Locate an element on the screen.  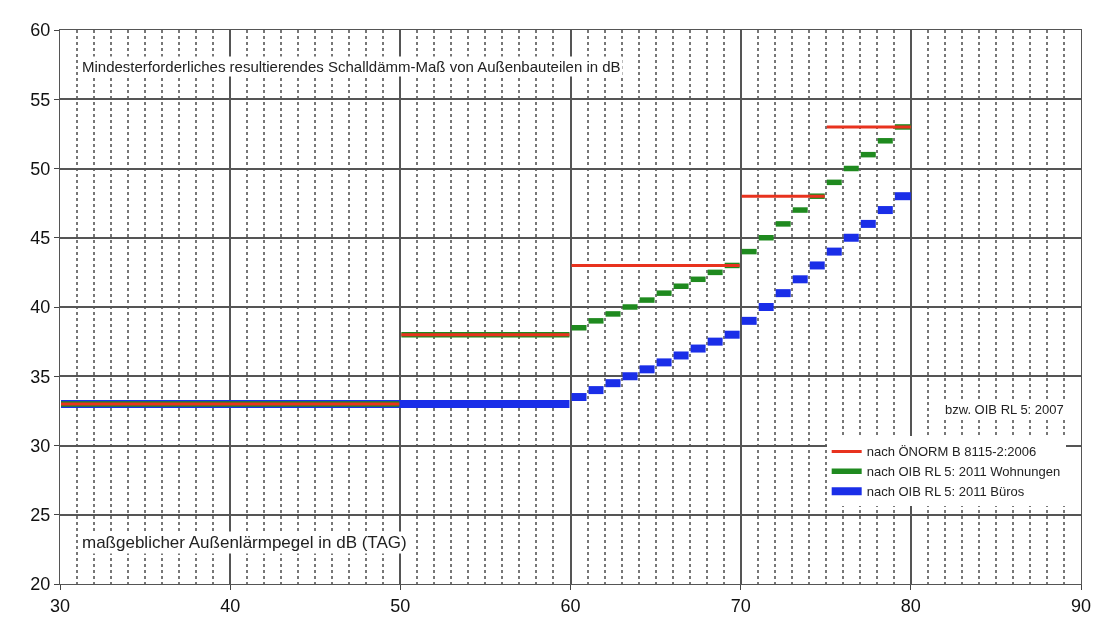
x-axis-title: maßgeblicher Außenlärmpegel in dB (TAG) is located at coordinates (244, 542).